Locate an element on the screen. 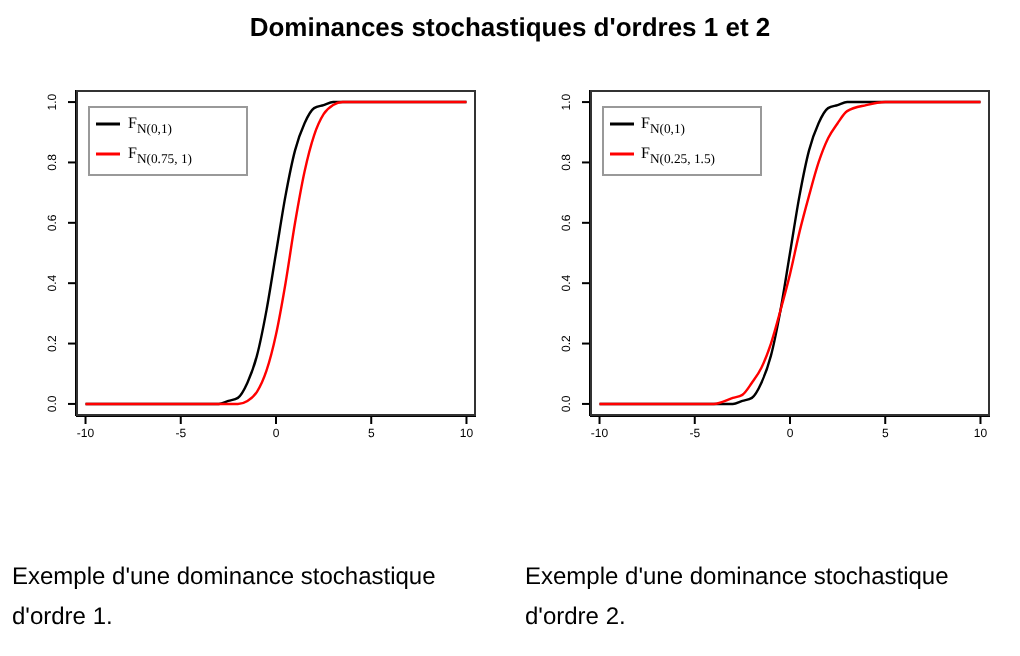  legend-label: F$_{N(0.75, 1)}$ is located at coordinates (160, 155).